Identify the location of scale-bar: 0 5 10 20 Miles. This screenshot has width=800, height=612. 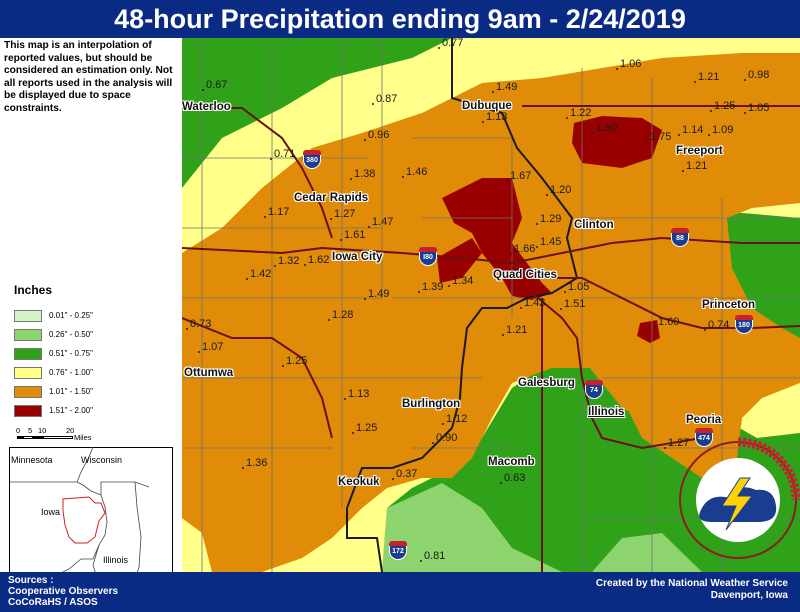
(89, 436).